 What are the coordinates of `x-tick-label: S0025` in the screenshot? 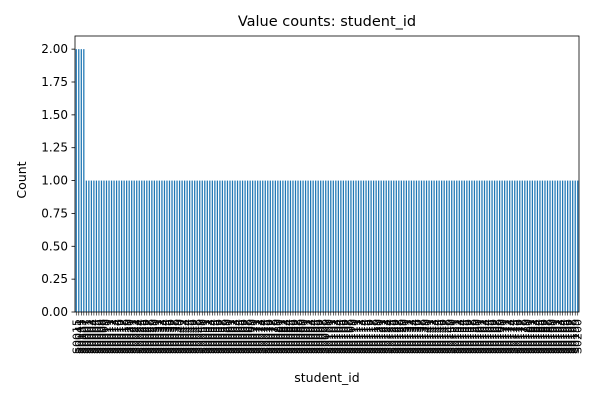 It's located at (142, 336).